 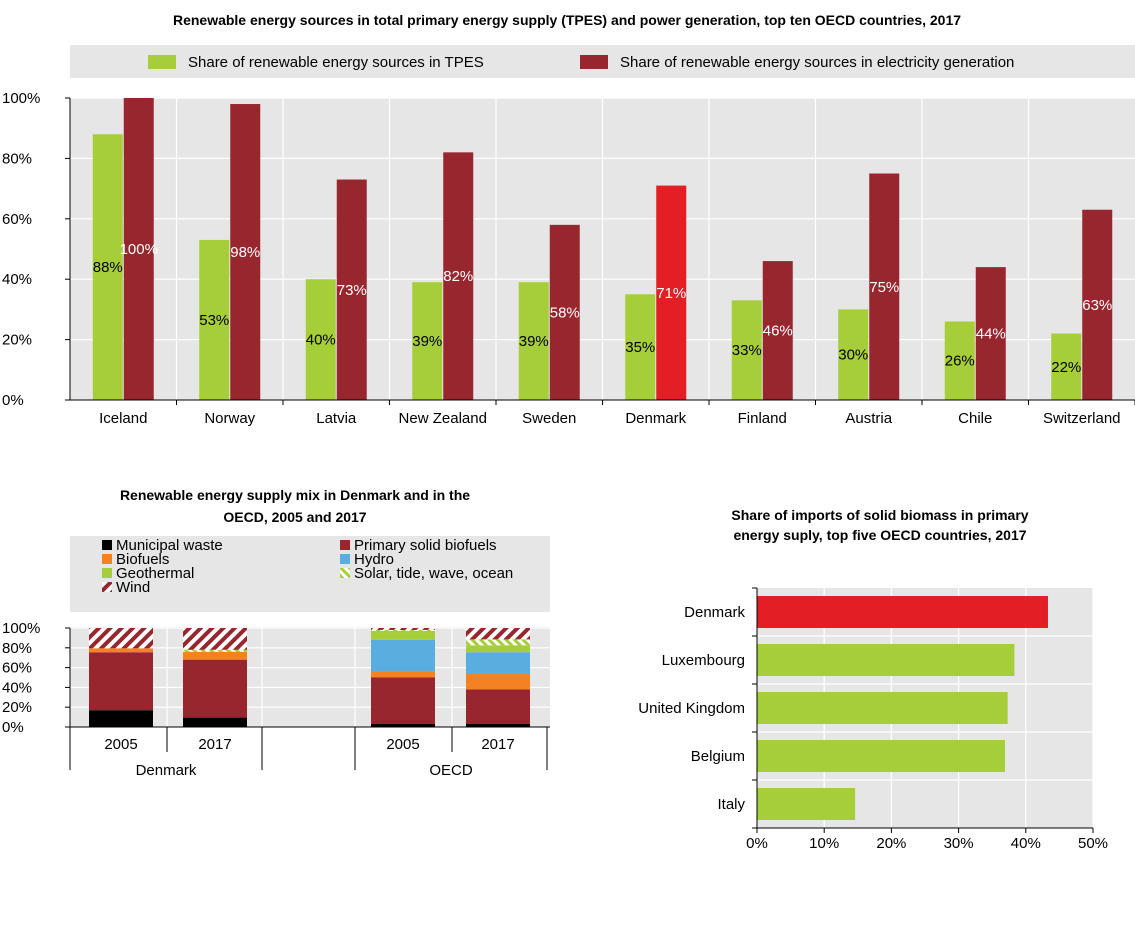 I want to click on bar-imports-belgium, so click(x=881, y=756).